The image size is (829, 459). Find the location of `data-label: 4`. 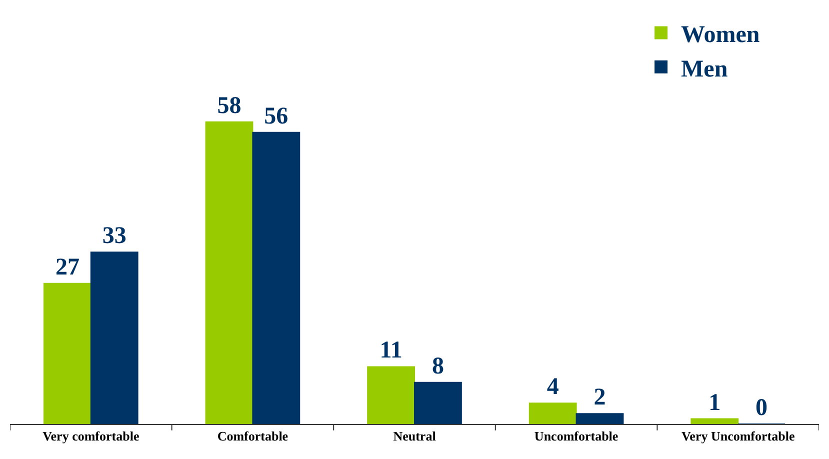

data-label: 4 is located at coordinates (552, 387).